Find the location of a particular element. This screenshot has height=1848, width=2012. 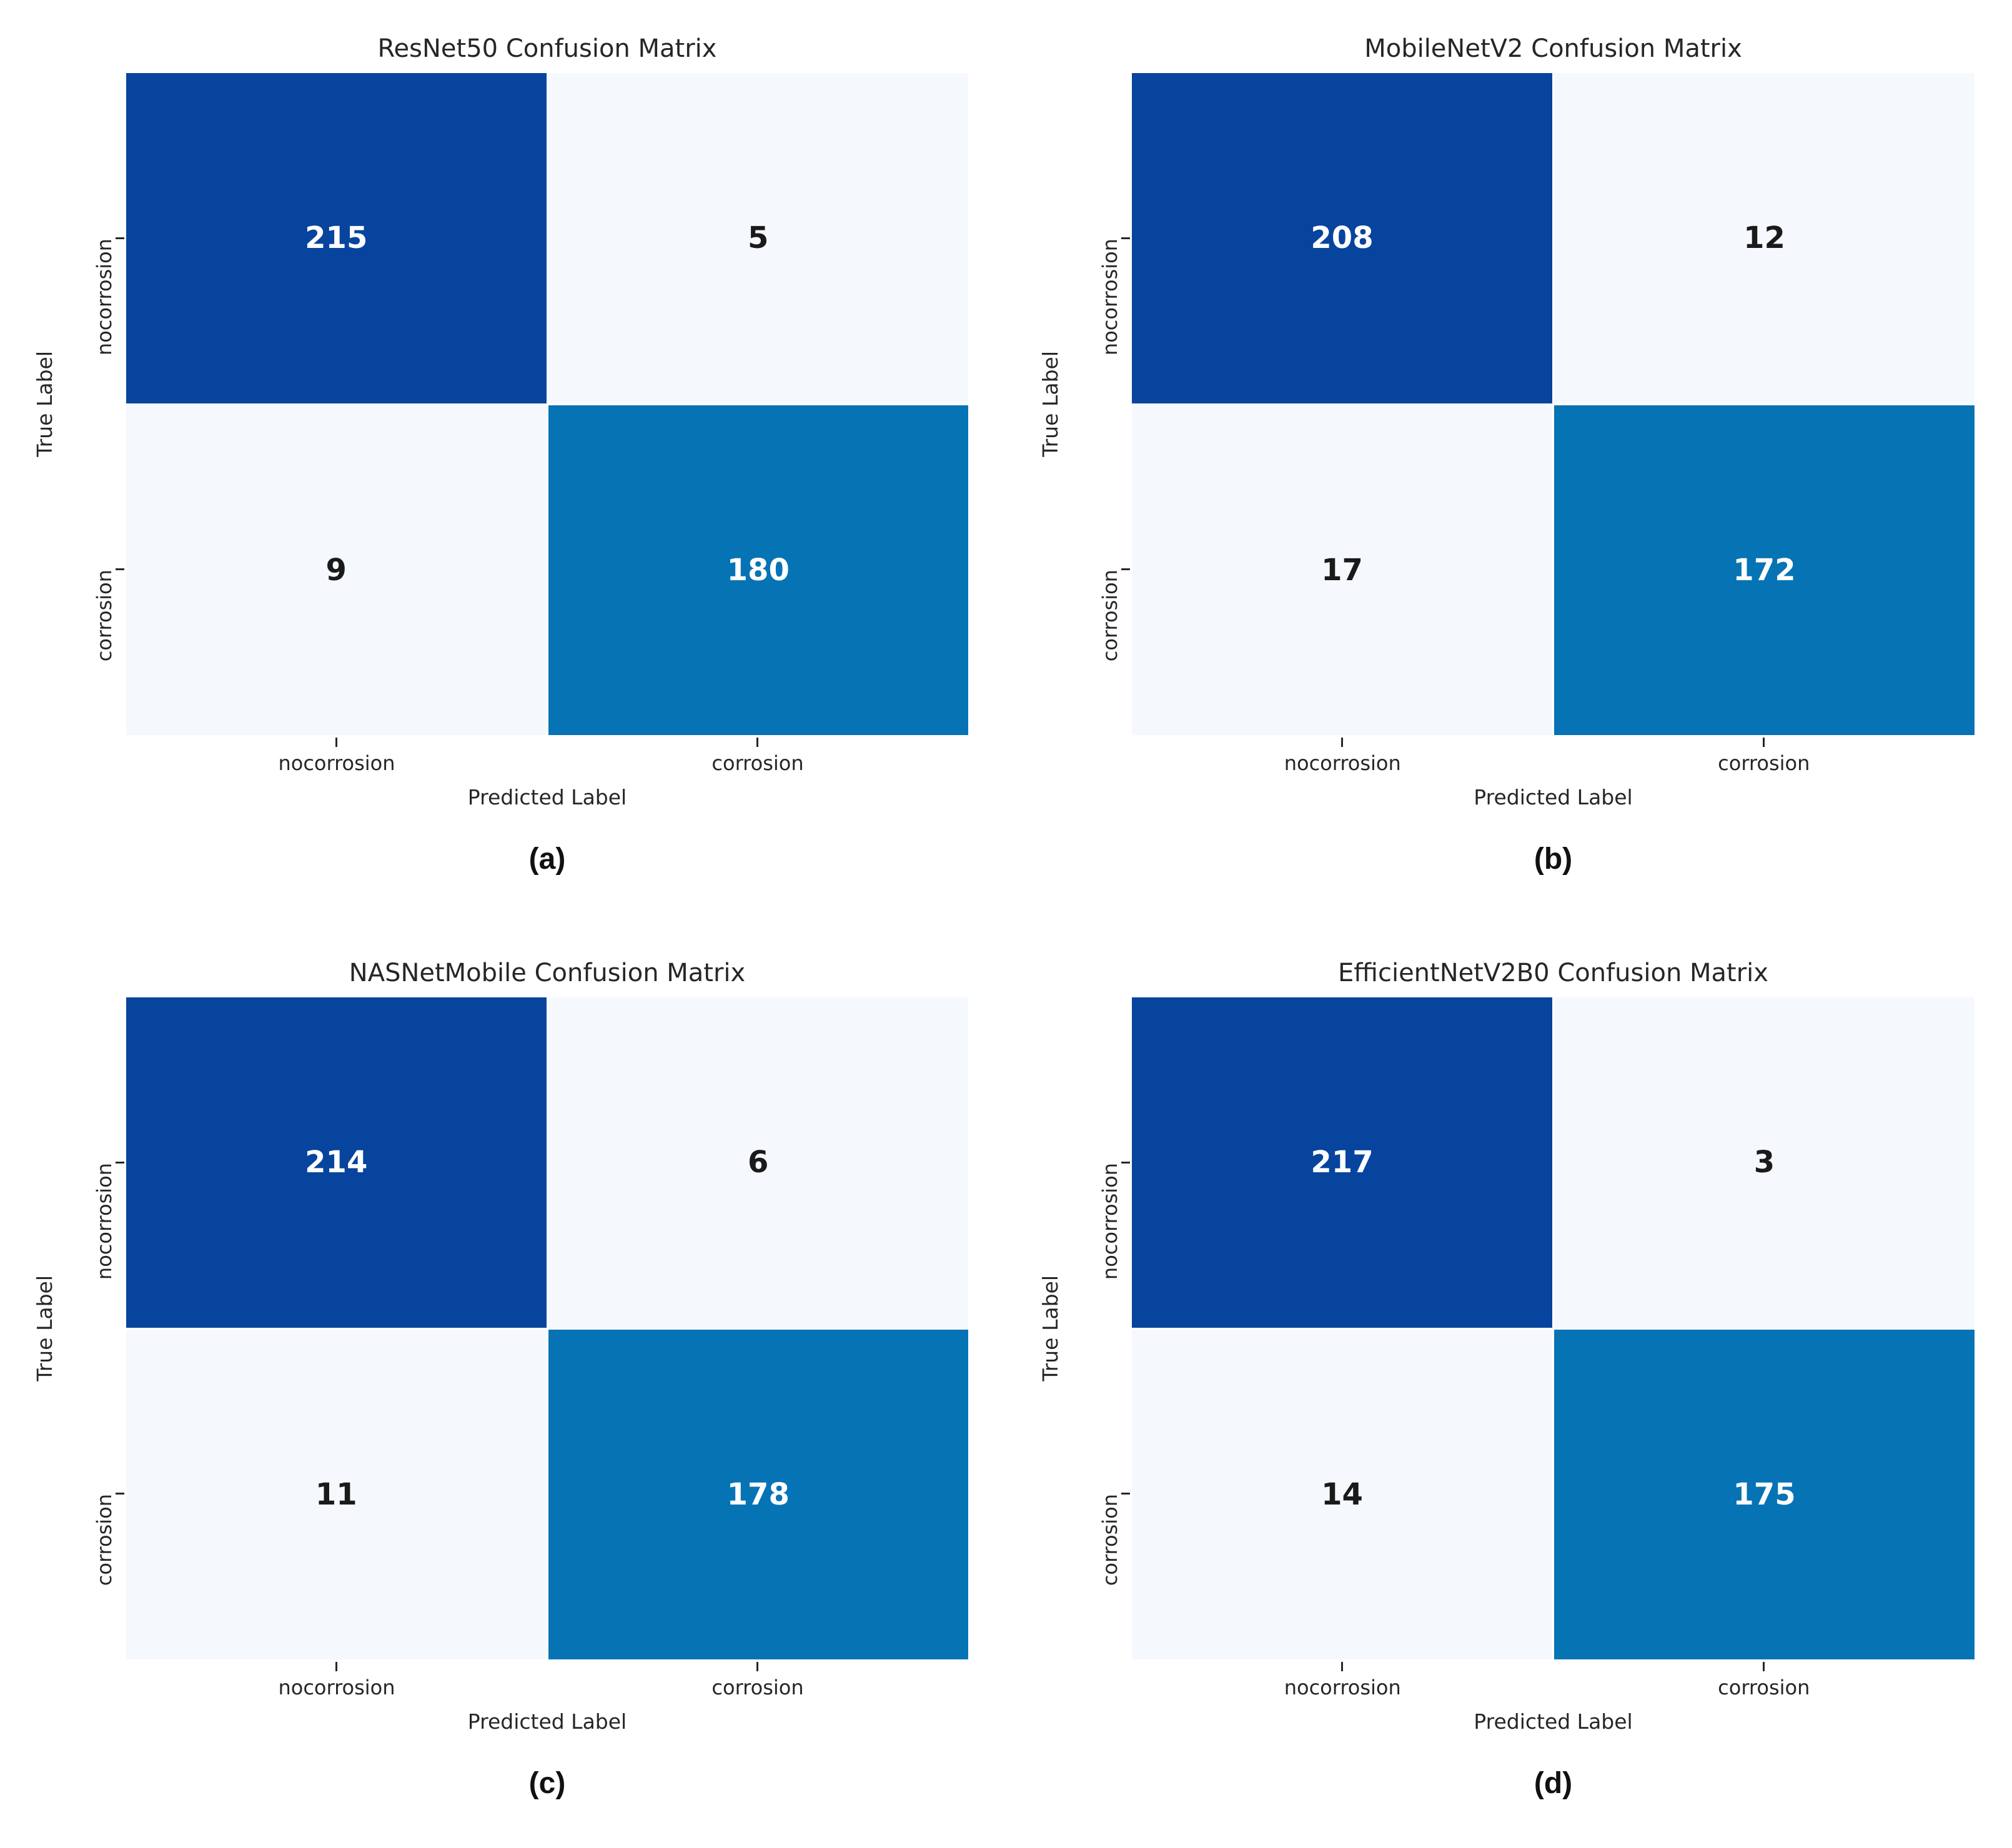

plot-title: MobileNetV2 Confusion Matrix is located at coordinates (1553, 49).